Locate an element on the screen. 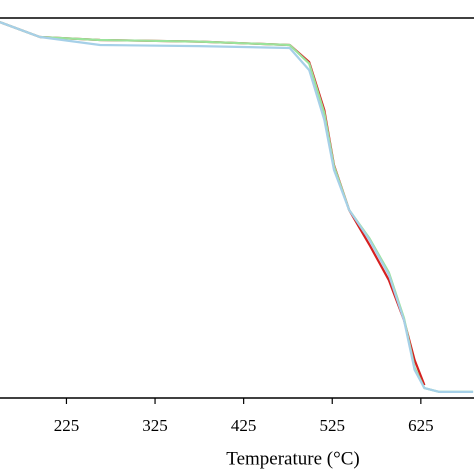 This screenshot has width=474, height=474. x-tick-label: 425 is located at coordinates (244, 425).